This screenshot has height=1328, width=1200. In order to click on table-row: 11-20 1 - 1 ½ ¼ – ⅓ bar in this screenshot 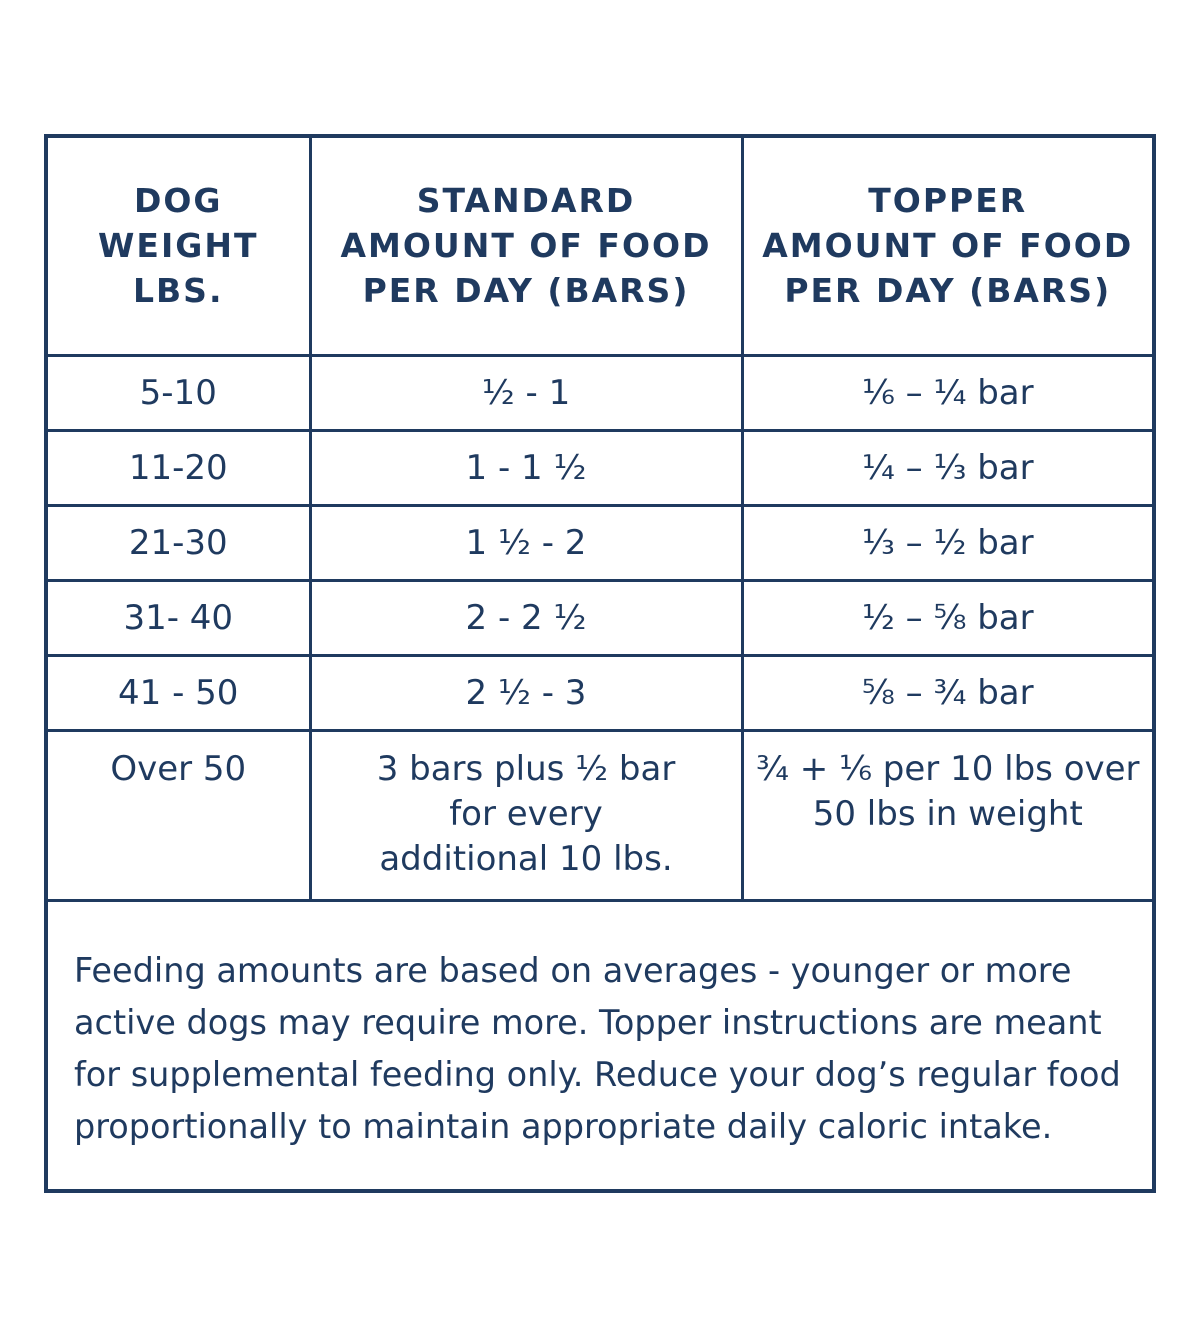, I will do `click(600, 467)`.